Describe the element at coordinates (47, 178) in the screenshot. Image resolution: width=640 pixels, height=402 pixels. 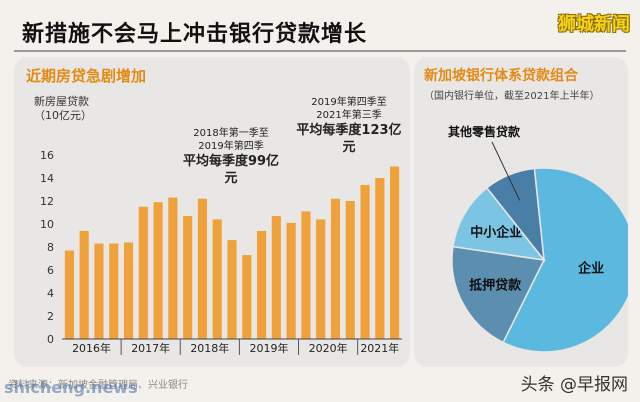
I see `y-tick-label-7: 14` at that location.